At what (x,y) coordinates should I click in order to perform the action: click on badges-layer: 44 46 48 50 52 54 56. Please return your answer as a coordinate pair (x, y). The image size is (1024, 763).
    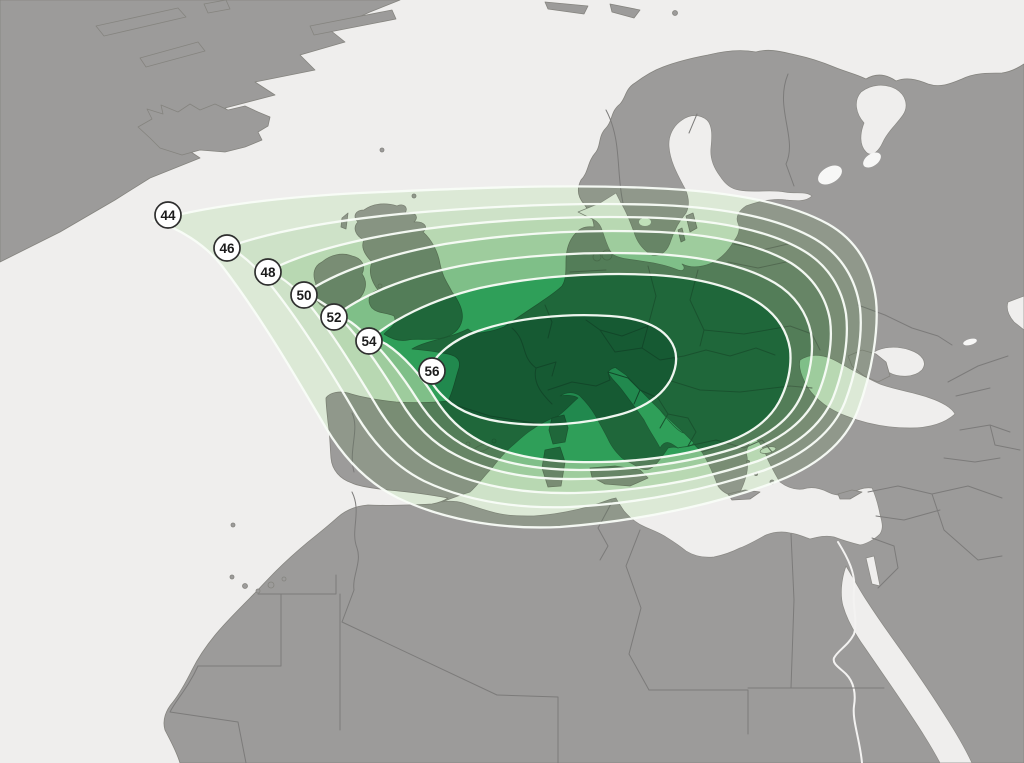
    Looking at the image, I should click on (300, 293).